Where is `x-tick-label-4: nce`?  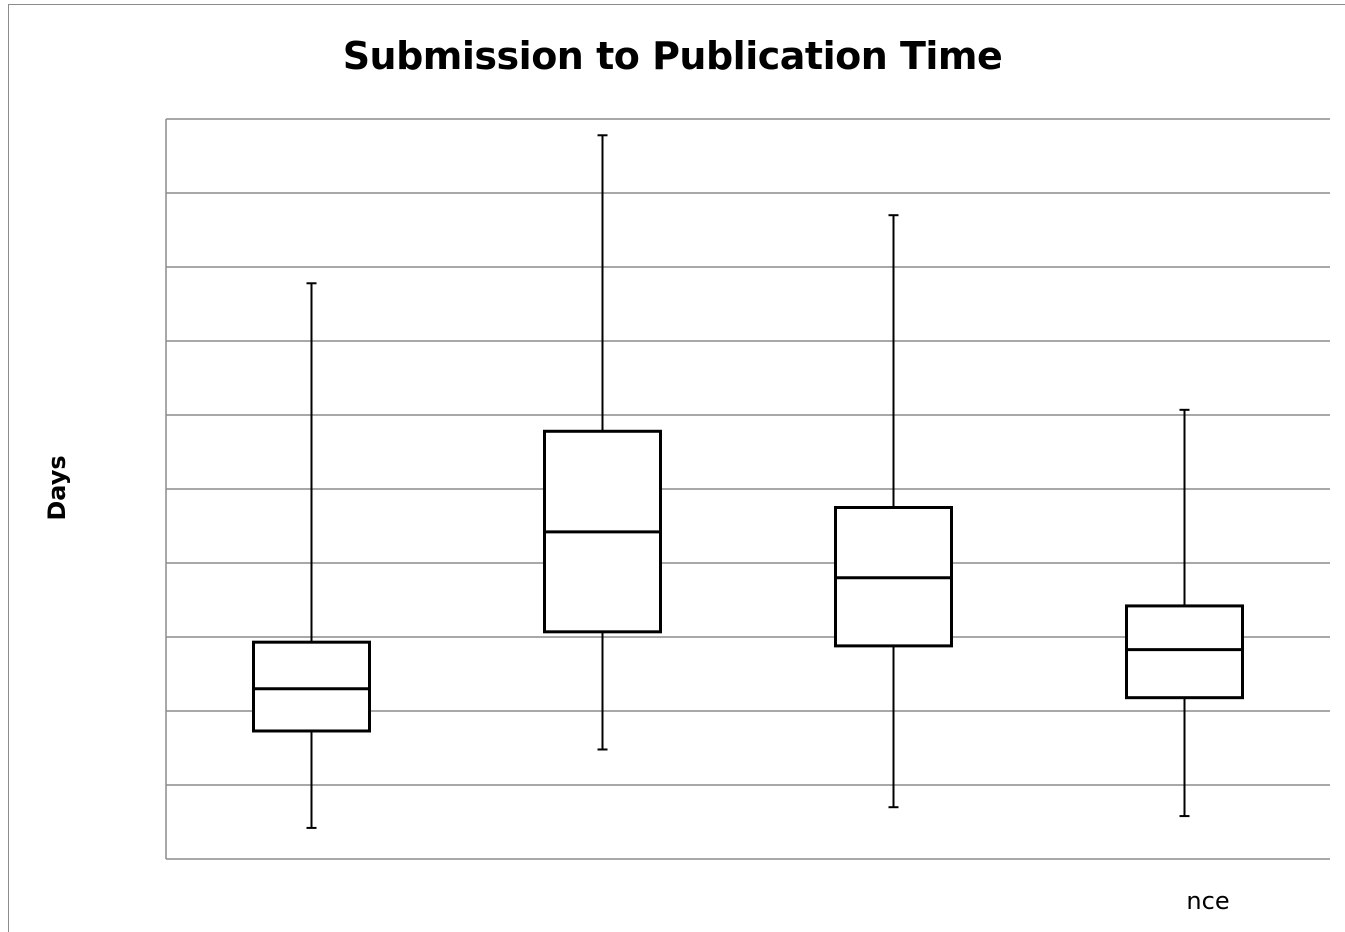
x-tick-label-4: nce is located at coordinates (1208, 901).